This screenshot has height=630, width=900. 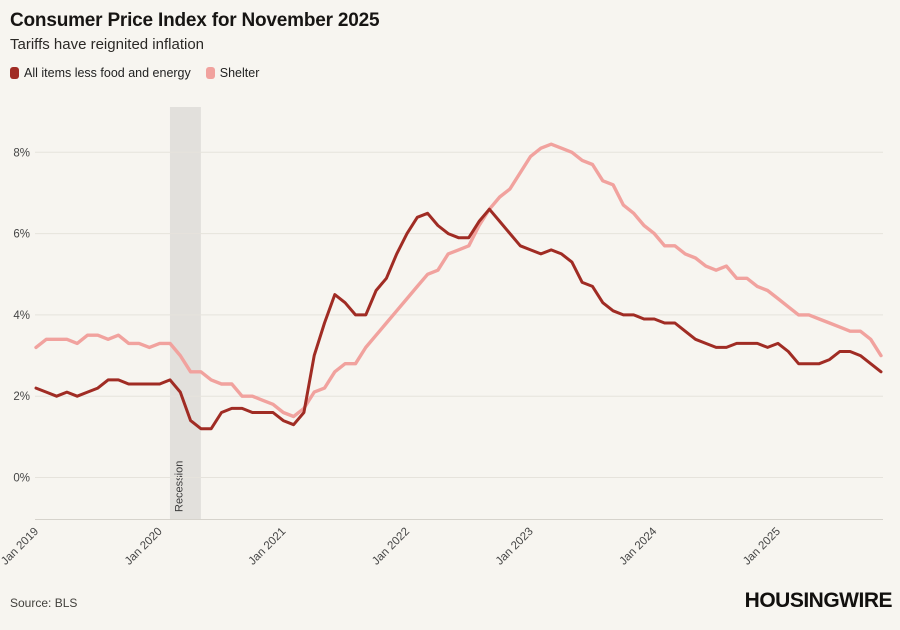 What do you see at coordinates (21, 479) in the screenshot?
I see `y-tick-label: 0%` at bounding box center [21, 479].